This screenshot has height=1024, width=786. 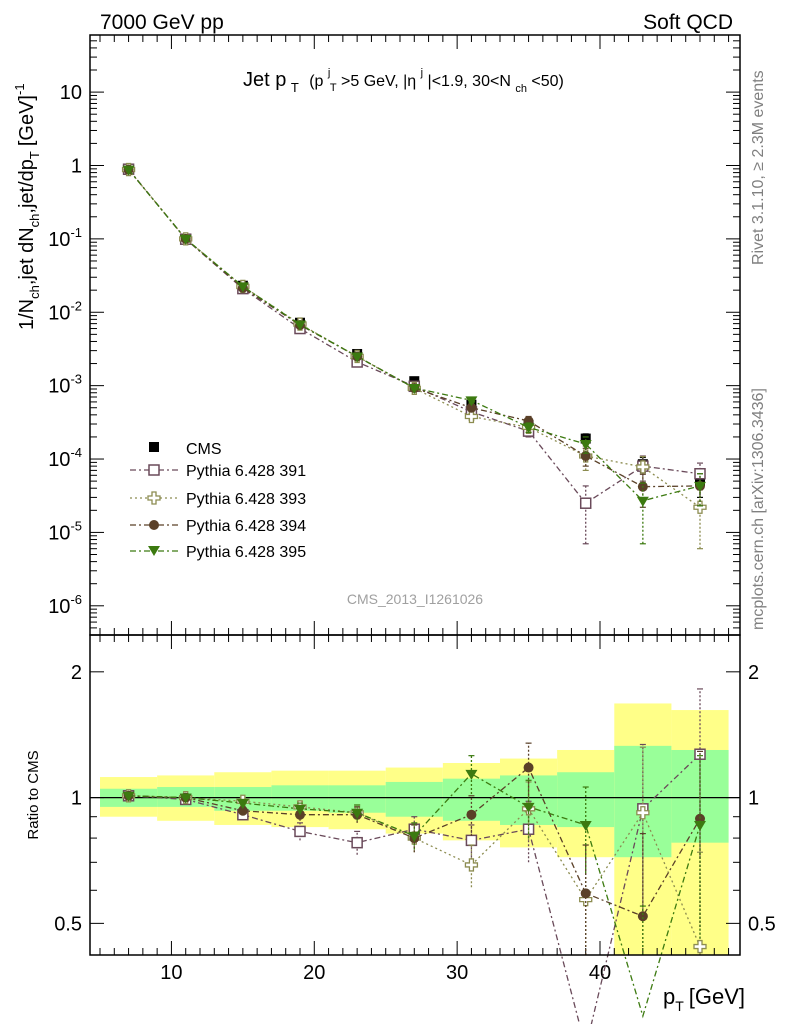 I want to click on category-label: Soft QCD, so click(x=688, y=22).